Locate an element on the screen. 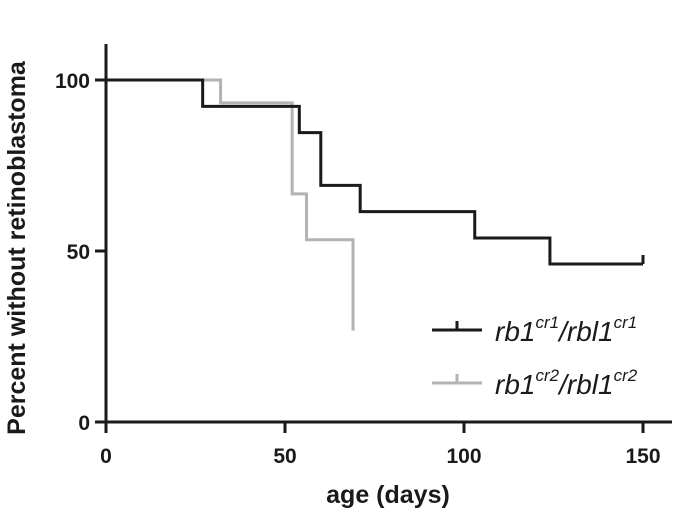 The height and width of the screenshot is (519, 675). y-tick-label-1: 50 is located at coordinates (78, 252).